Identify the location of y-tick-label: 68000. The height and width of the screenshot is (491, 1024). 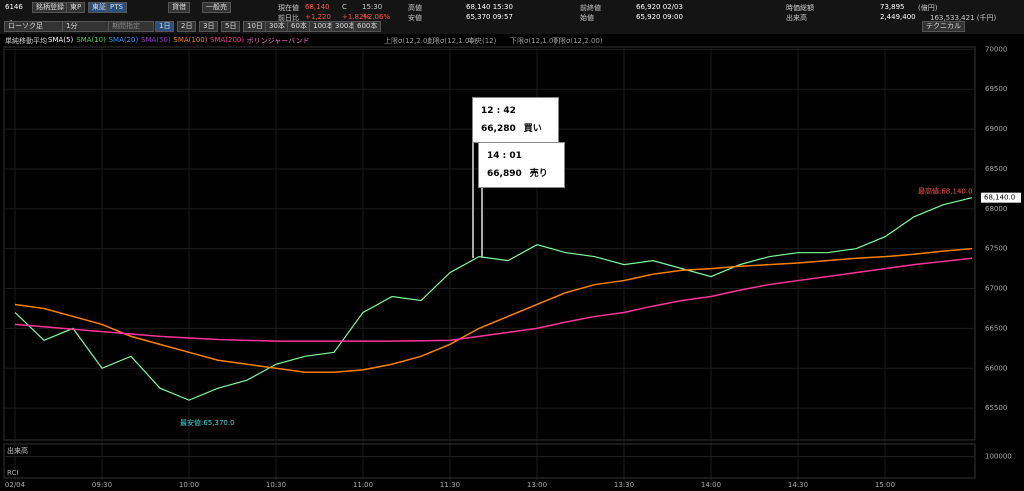
(996, 209).